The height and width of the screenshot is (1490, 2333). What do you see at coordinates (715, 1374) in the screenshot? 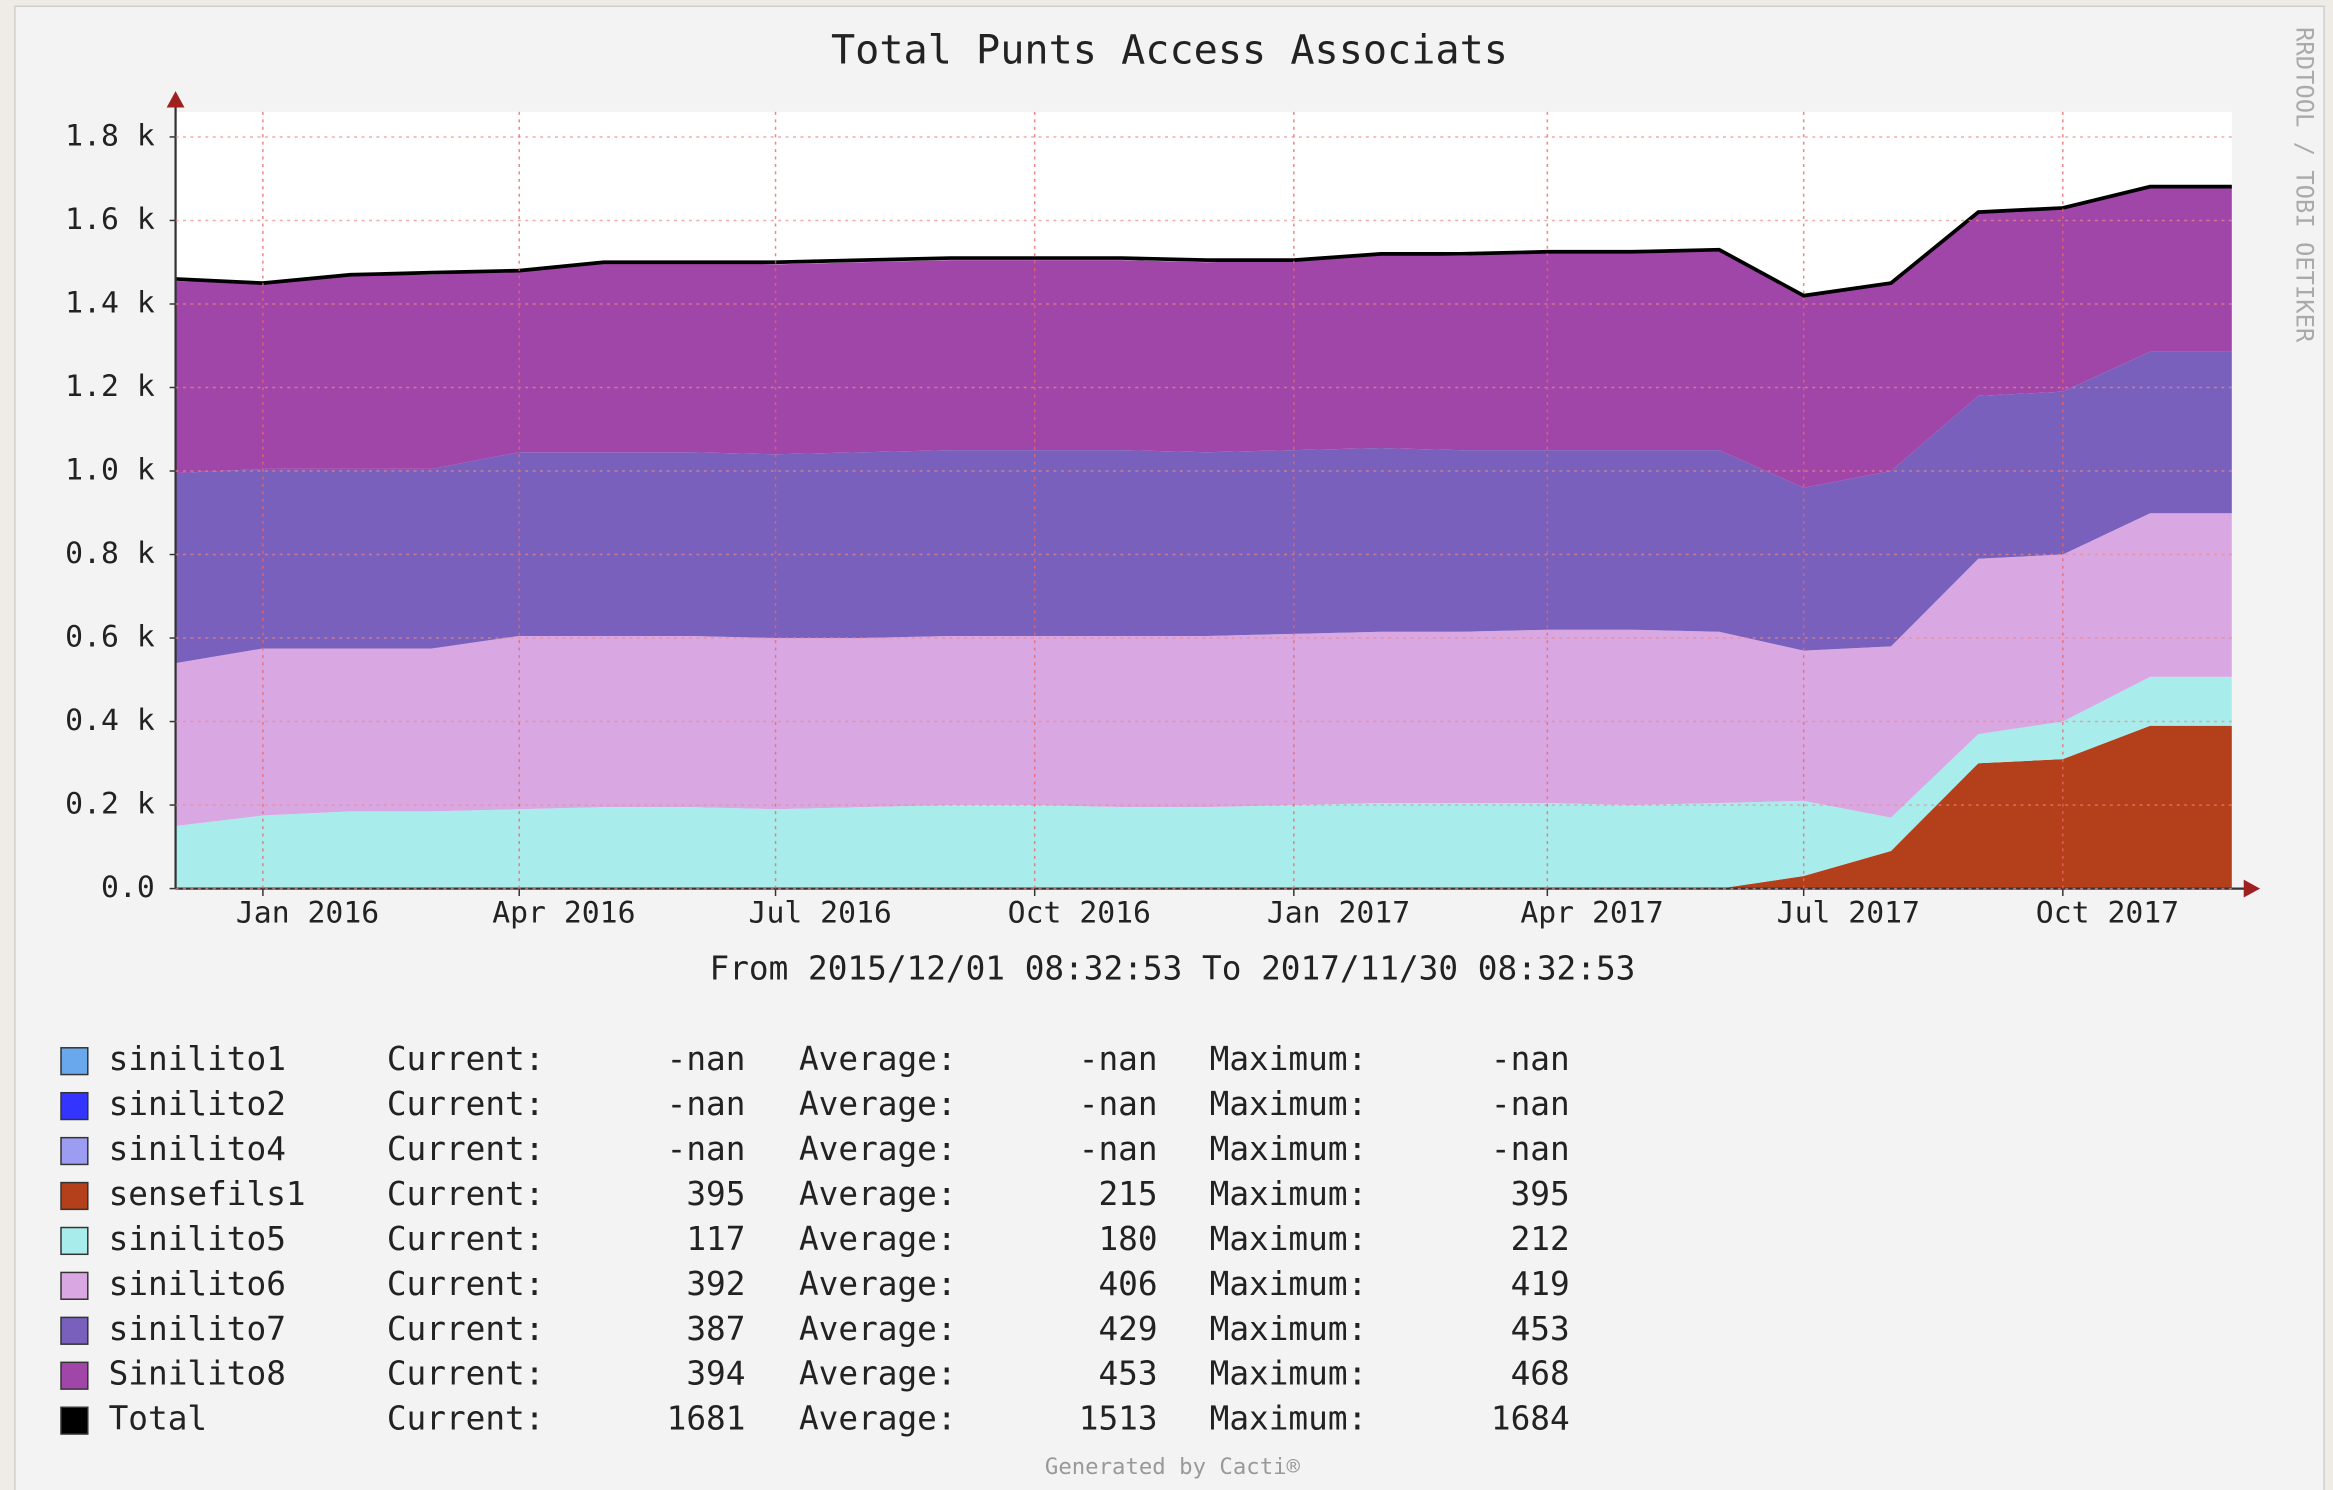
I see `legend-stat-value: 394` at bounding box center [715, 1374].